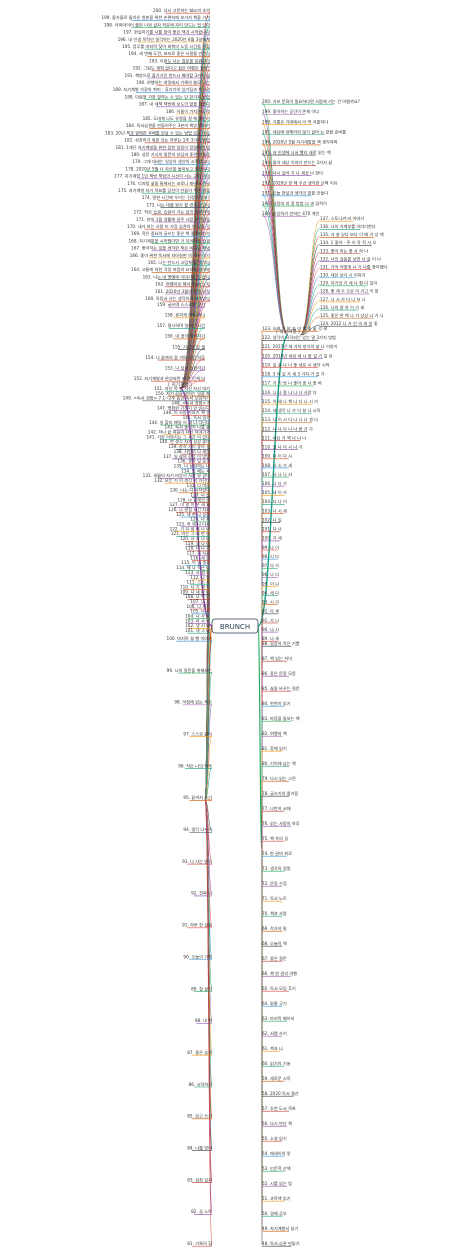  Describe the element at coordinates (278, 1018) in the screenshot. I see `right-branch-item: 63. 마지막 페이지` at that location.